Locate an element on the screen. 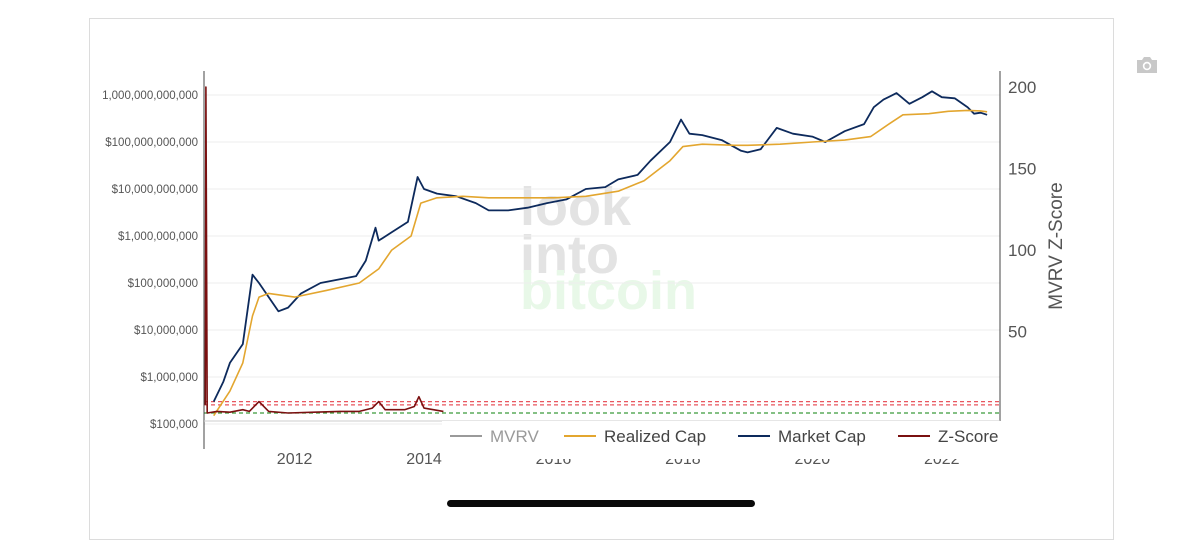 The height and width of the screenshot is (540, 1200). camera-icon is located at coordinates (1147, 67).